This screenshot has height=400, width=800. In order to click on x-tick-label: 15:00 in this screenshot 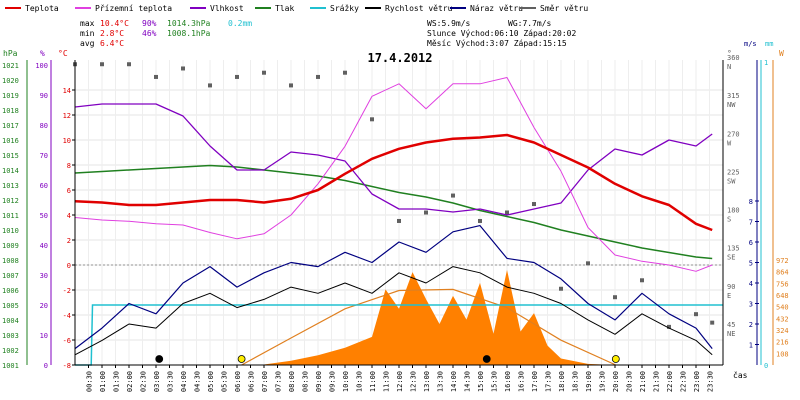, I will do `click(481, 381)`.